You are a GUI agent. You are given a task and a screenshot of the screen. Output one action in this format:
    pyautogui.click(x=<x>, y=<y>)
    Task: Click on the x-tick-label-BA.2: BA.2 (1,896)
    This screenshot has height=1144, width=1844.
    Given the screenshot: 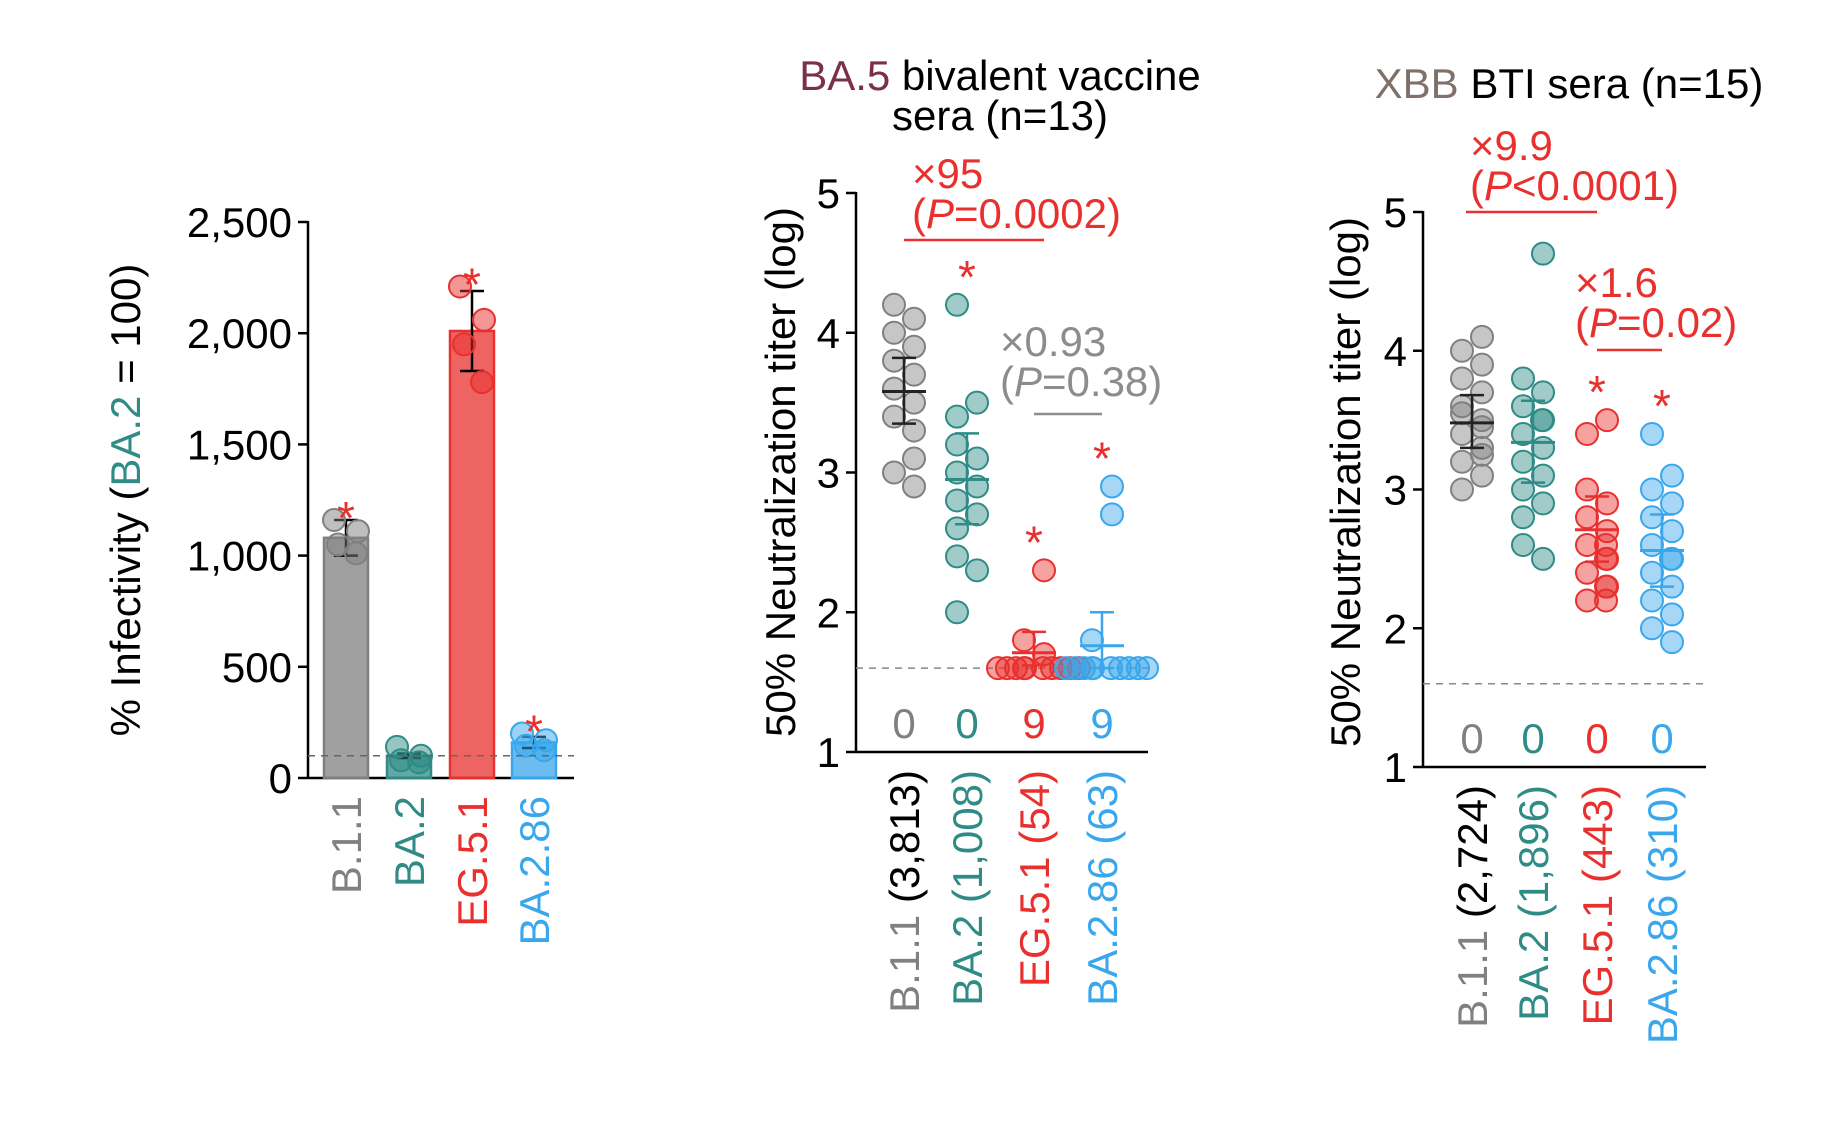 What is the action you would take?
    pyautogui.click(x=1533, y=903)
    